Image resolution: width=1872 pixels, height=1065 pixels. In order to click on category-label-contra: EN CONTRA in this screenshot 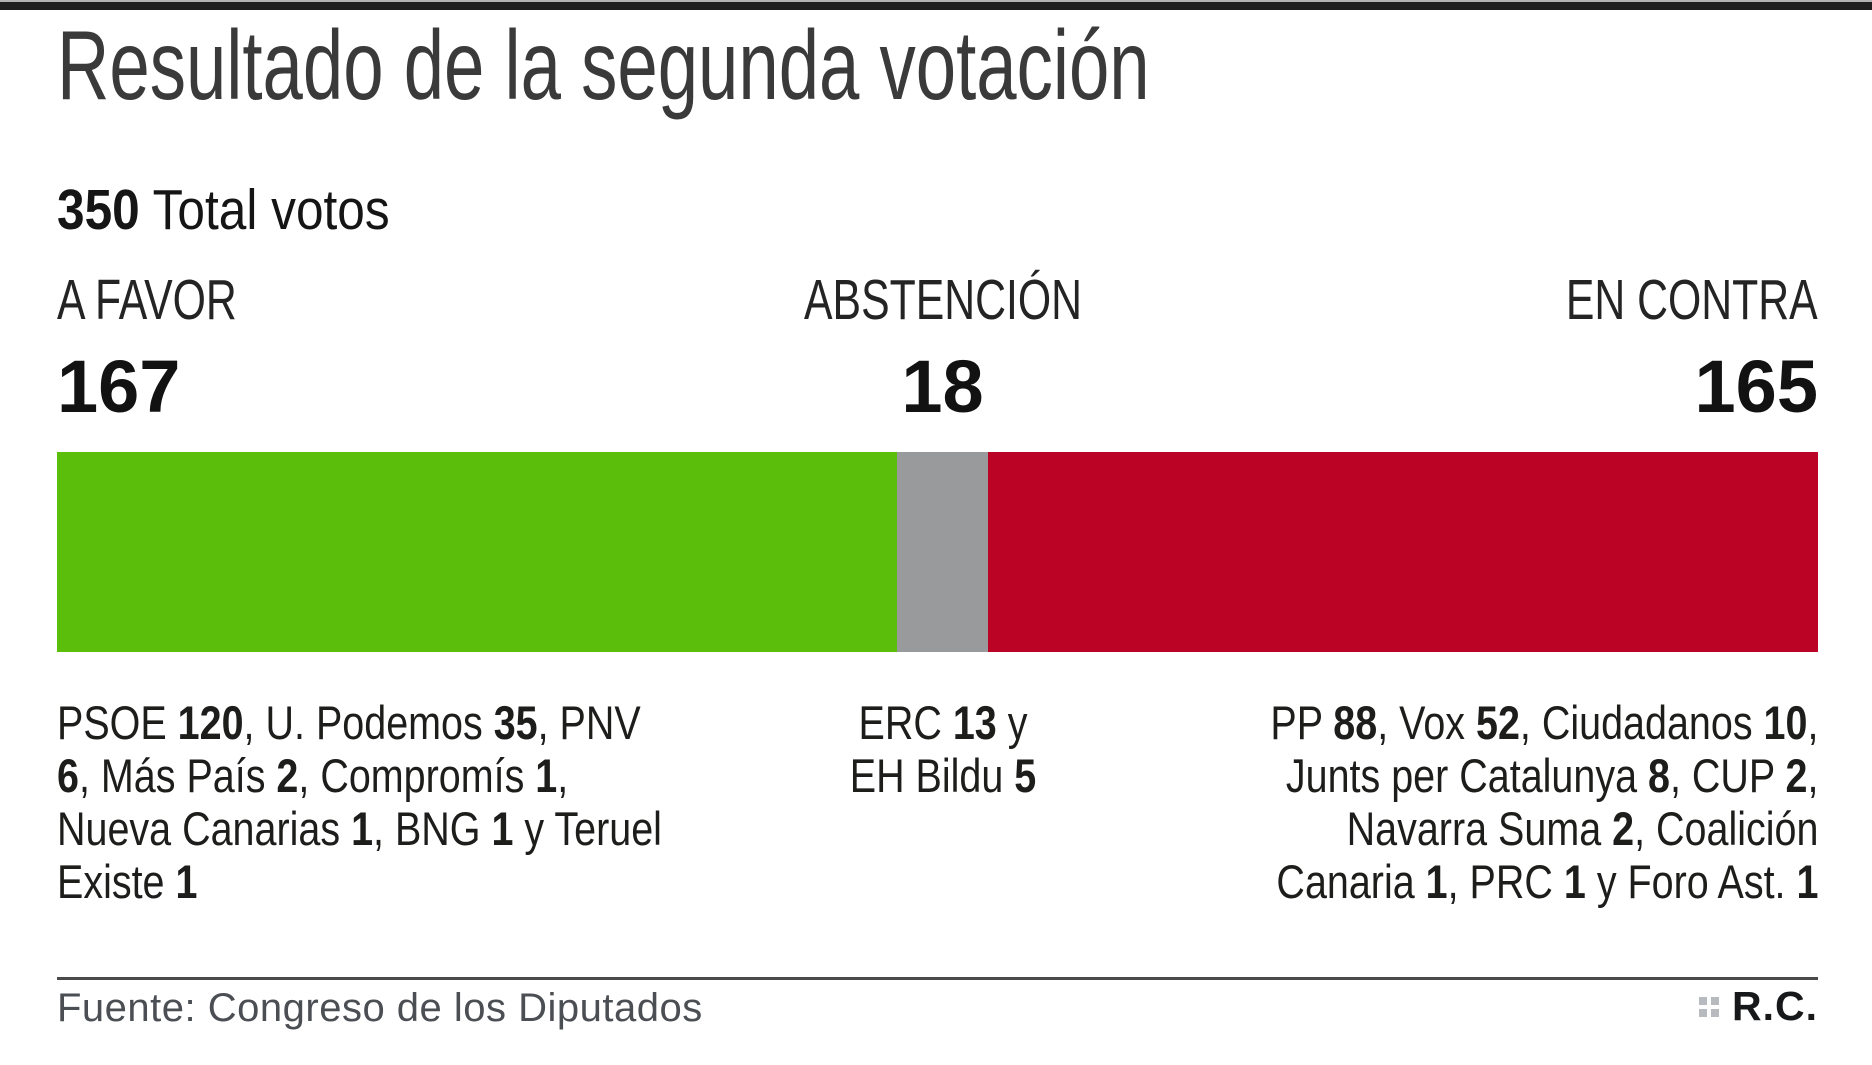, I will do `click(1692, 300)`.